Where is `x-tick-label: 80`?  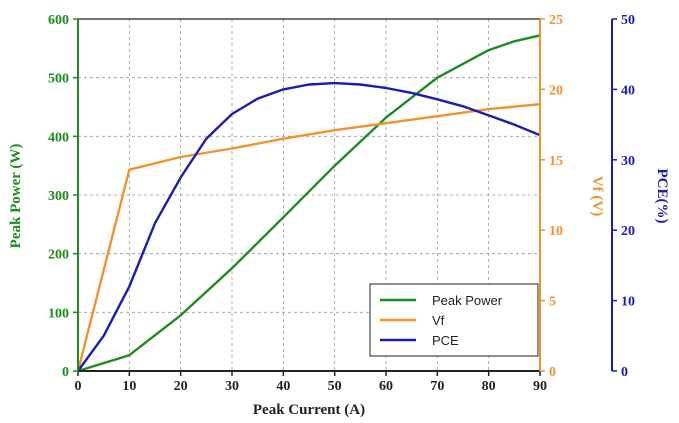 x-tick-label: 80 is located at coordinates (489, 386).